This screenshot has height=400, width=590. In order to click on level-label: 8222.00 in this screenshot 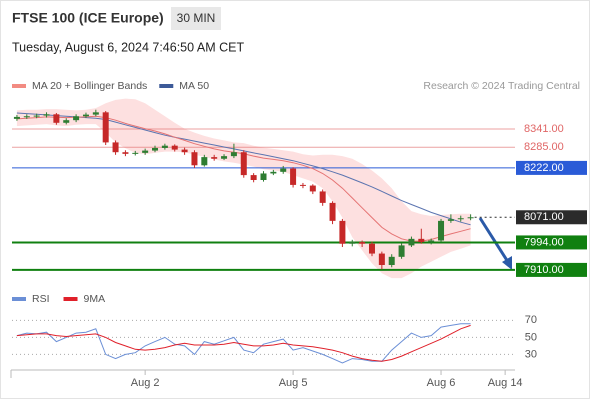, I will do `click(544, 168)`.